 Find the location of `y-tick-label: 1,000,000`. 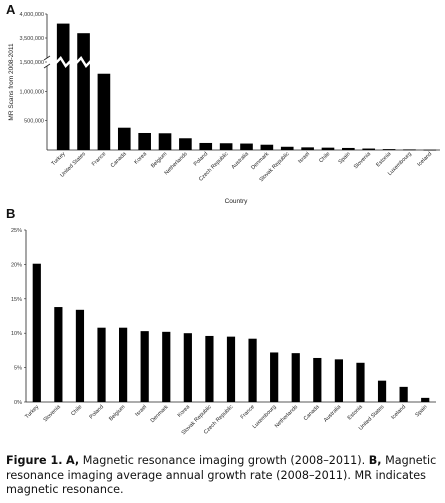

y-tick-label: 1,000,000 is located at coordinates (32, 92).